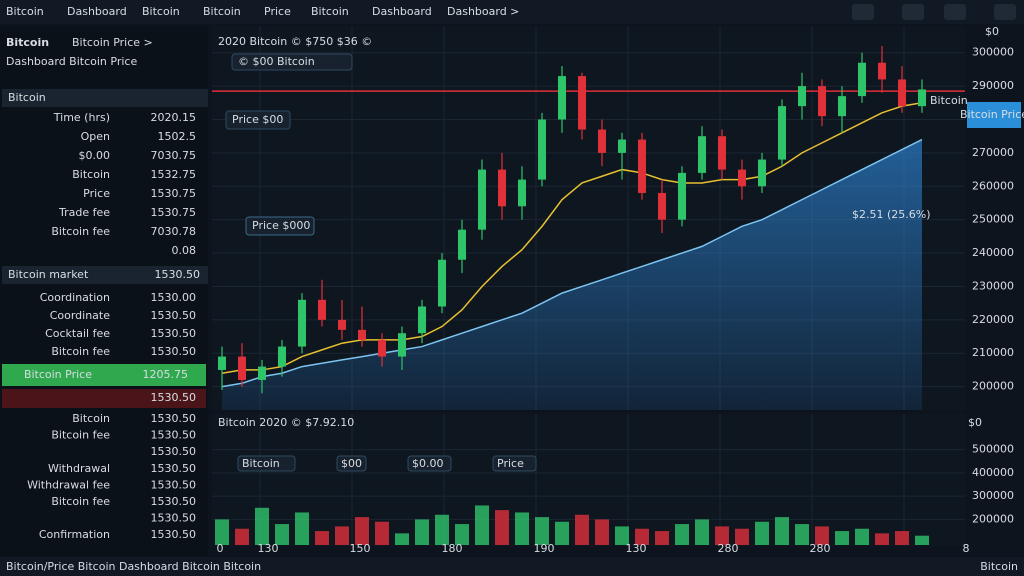 The image size is (1024, 576). I want to click on row-value: 7030.75, so click(174, 155).